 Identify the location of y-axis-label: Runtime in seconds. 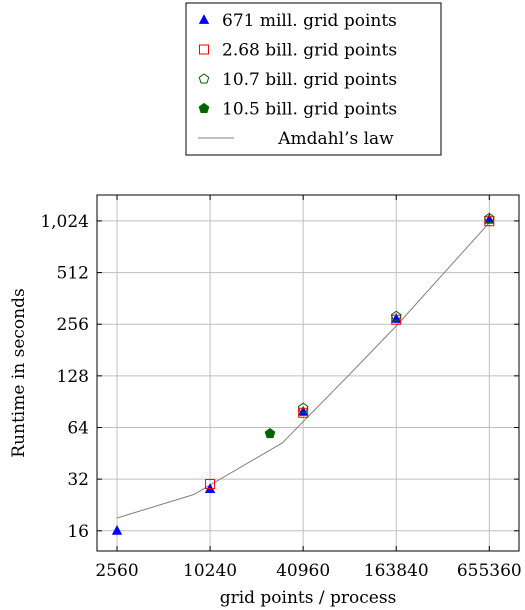
(19, 372).